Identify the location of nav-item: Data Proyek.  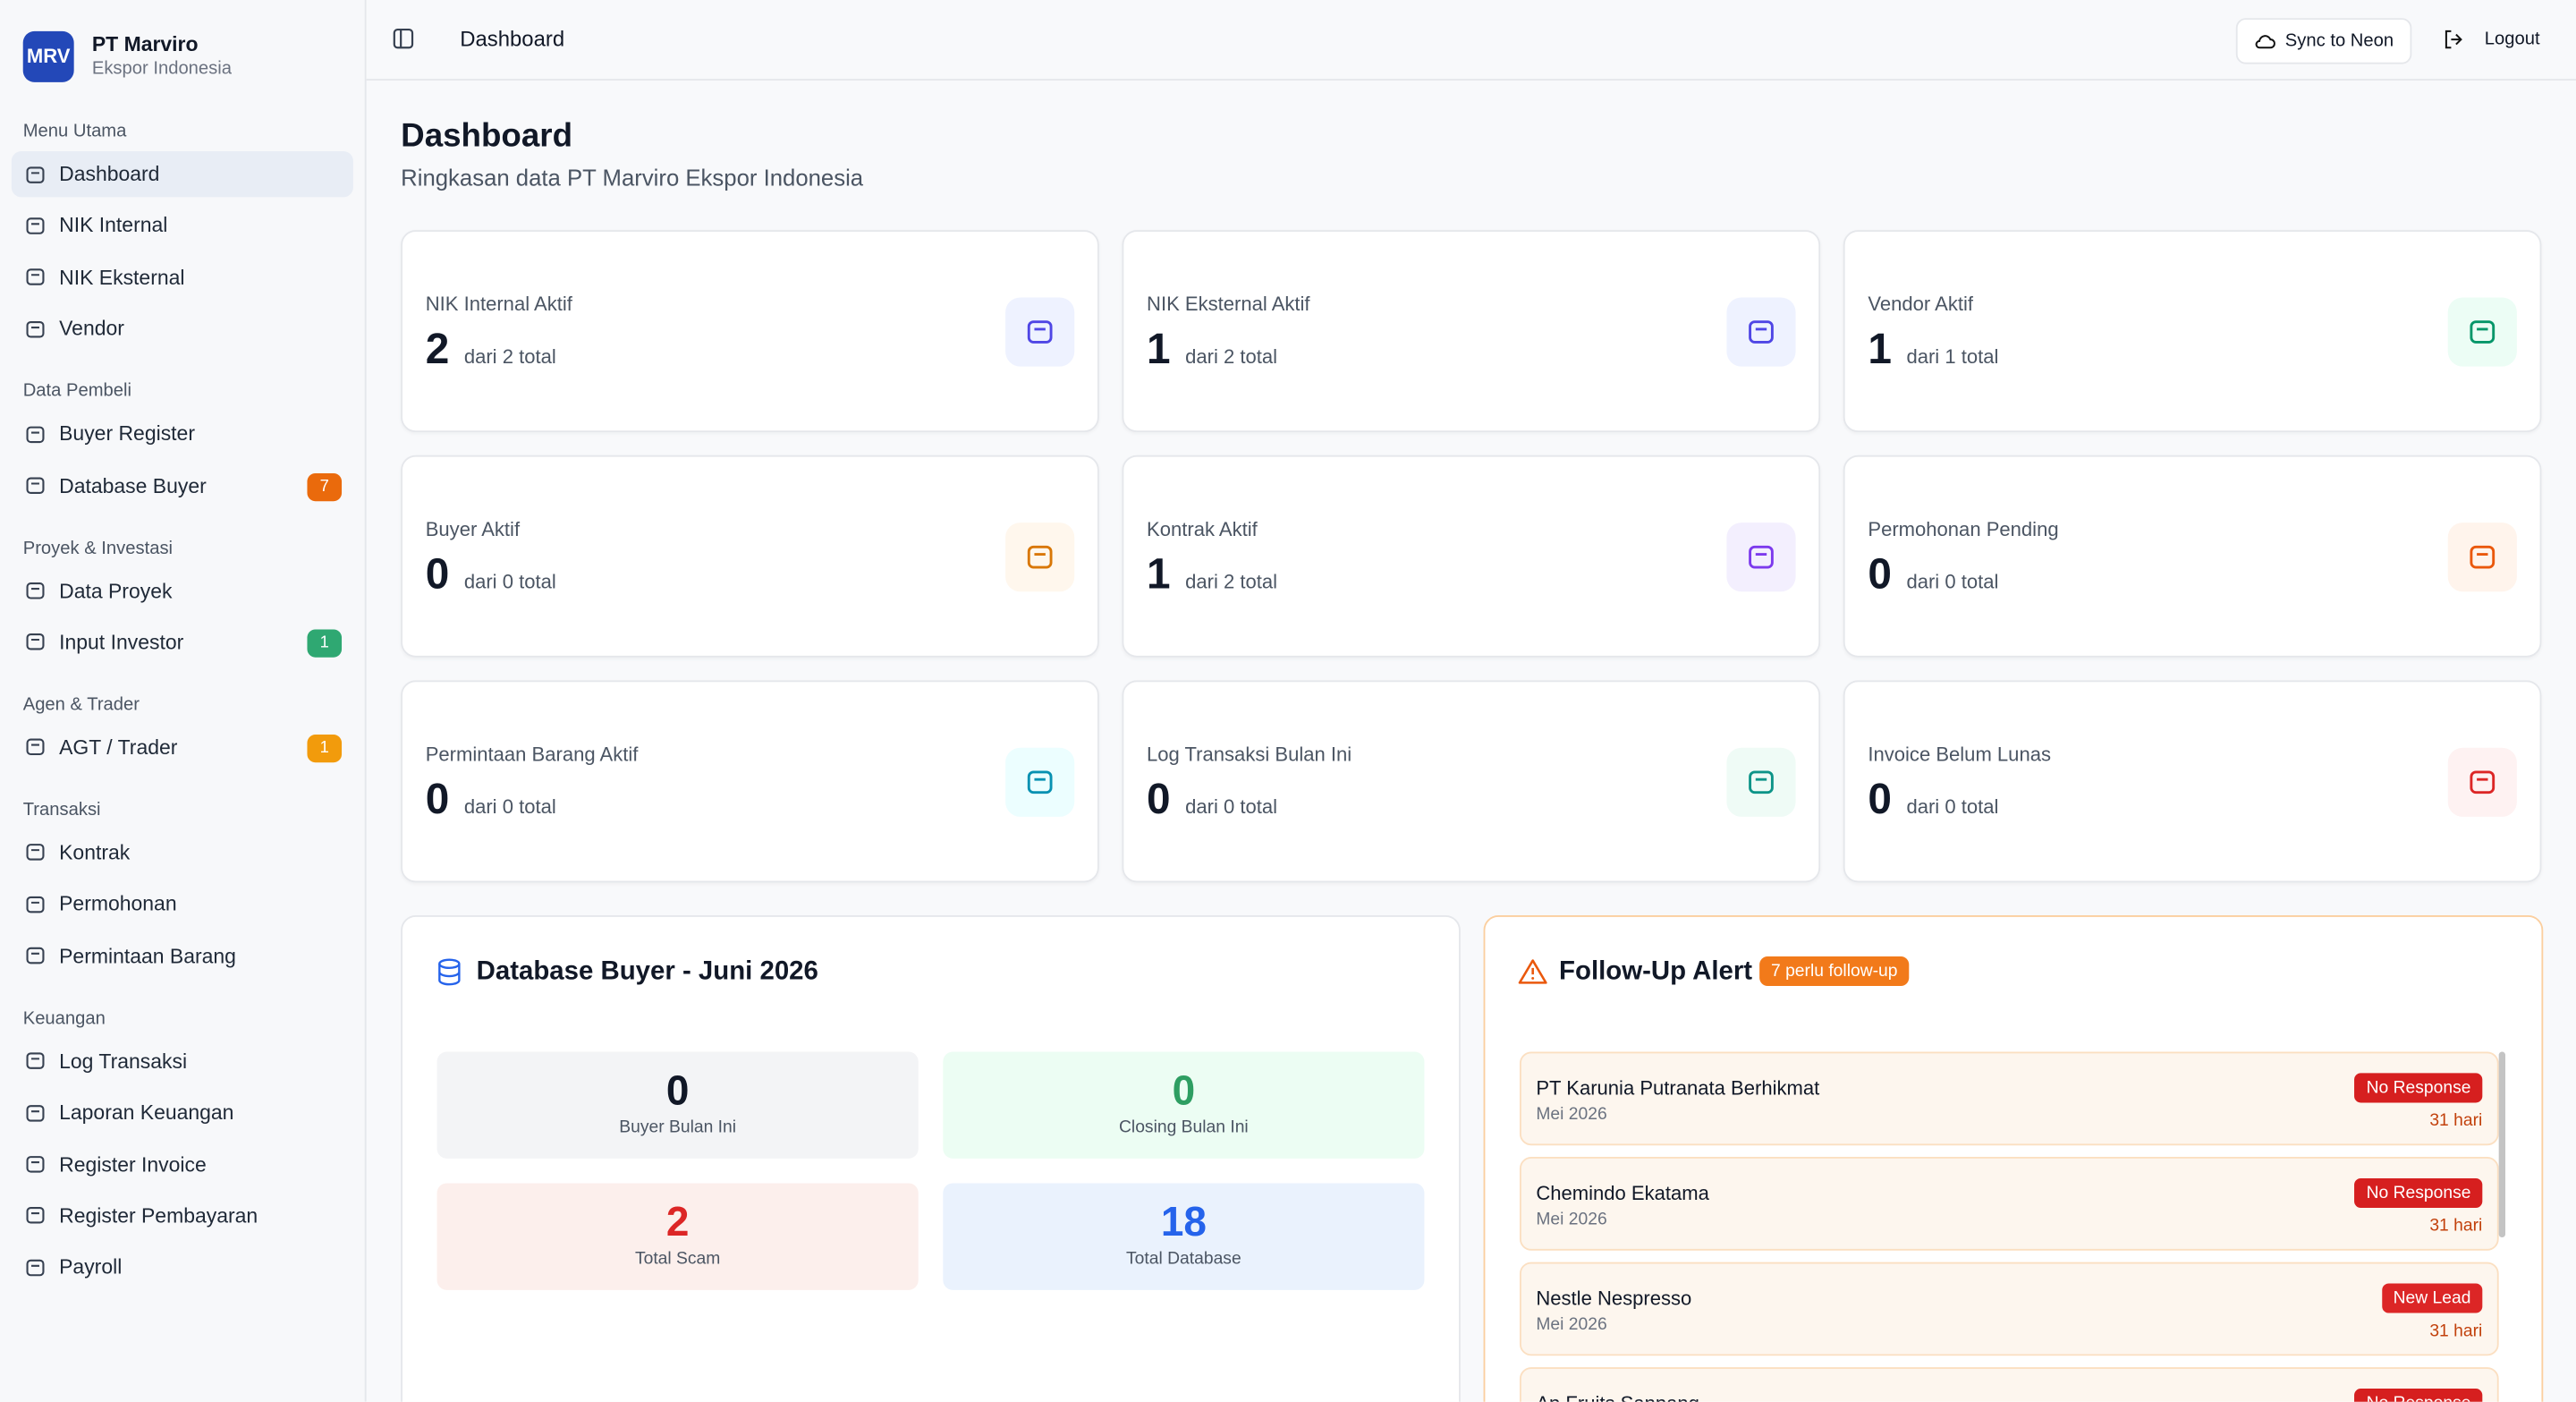
(182, 591).